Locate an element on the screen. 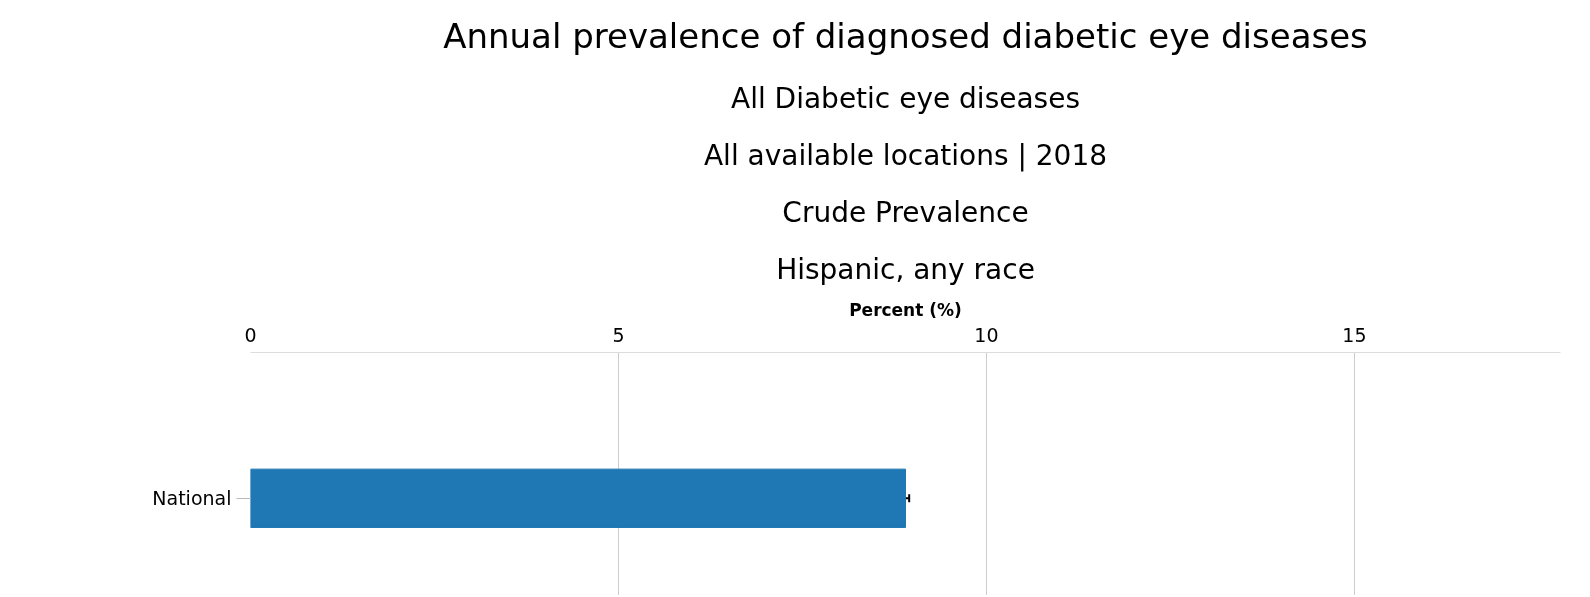 Image resolution: width=1590 pixels, height=597 pixels. x-axis-title: Percent (%) is located at coordinates (905, 309).